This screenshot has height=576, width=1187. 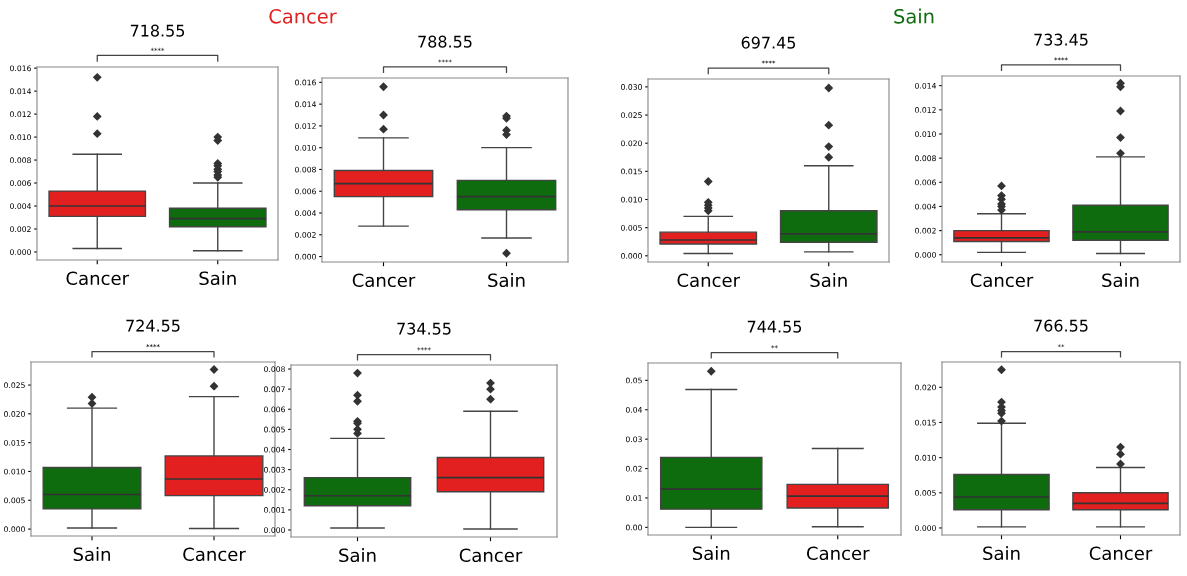 What do you see at coordinates (445, 41) in the screenshot?
I see `chart-title: 788.55` at bounding box center [445, 41].